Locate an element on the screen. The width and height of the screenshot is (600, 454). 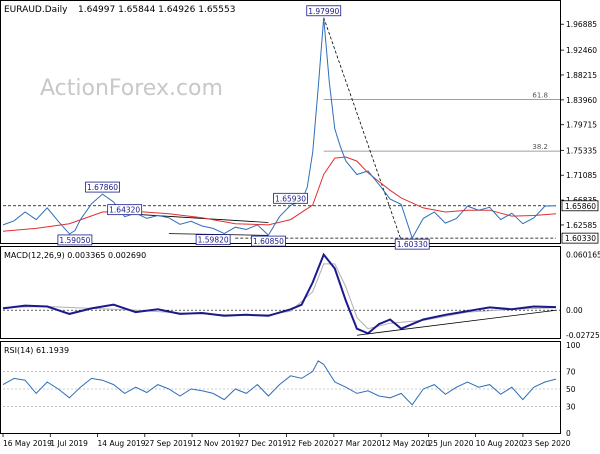
watermark: ActionForex.com is located at coordinates (131, 88).